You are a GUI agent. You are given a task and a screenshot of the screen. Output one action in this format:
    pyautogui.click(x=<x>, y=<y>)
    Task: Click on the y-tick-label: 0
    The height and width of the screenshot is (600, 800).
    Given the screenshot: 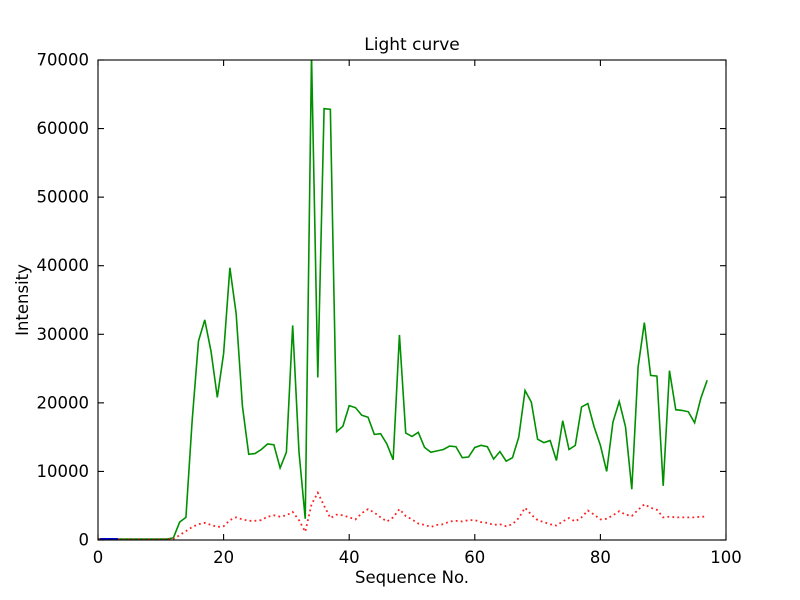 What is the action you would take?
    pyautogui.click(x=84, y=540)
    